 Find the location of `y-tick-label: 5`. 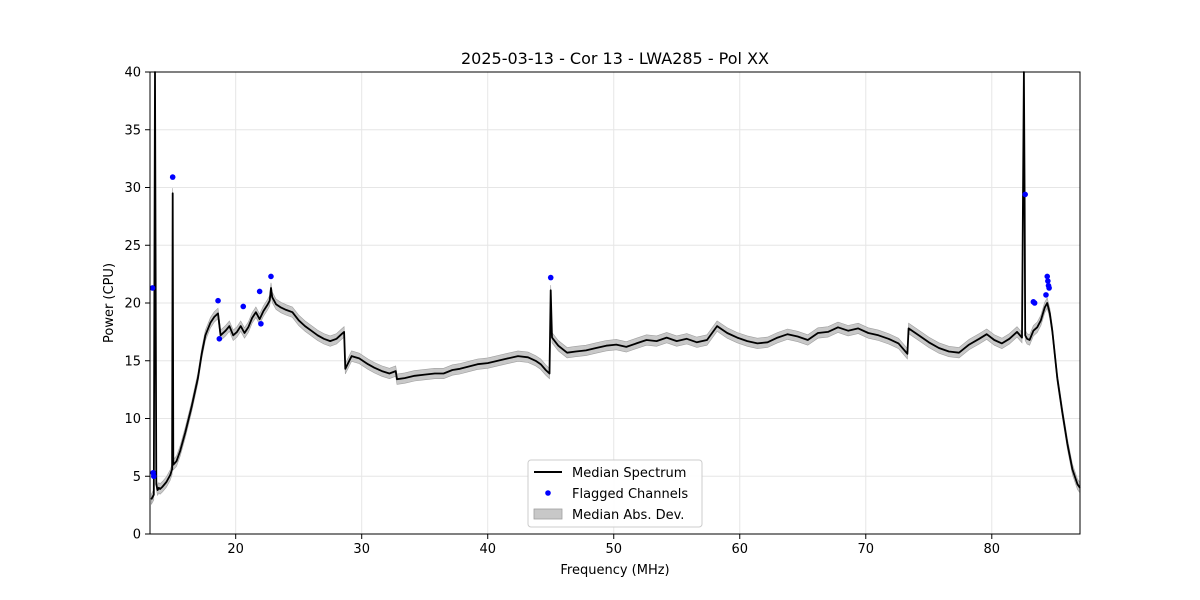

y-tick-label: 5 is located at coordinates (137, 477).